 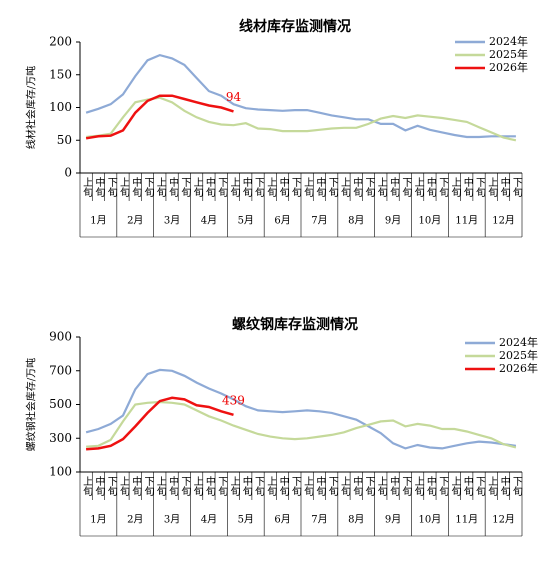 I want to click on y-tick-label: 900, so click(x=60, y=337).